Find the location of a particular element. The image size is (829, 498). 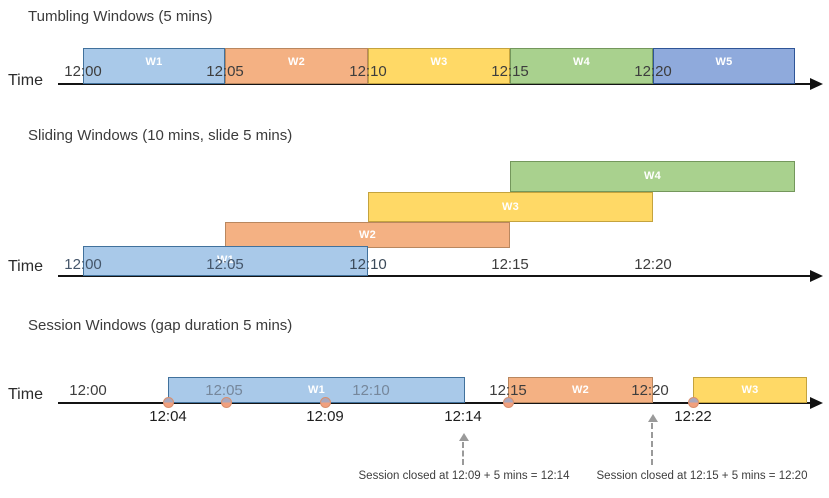

tumbling-window-w2: W2 is located at coordinates (296, 66).